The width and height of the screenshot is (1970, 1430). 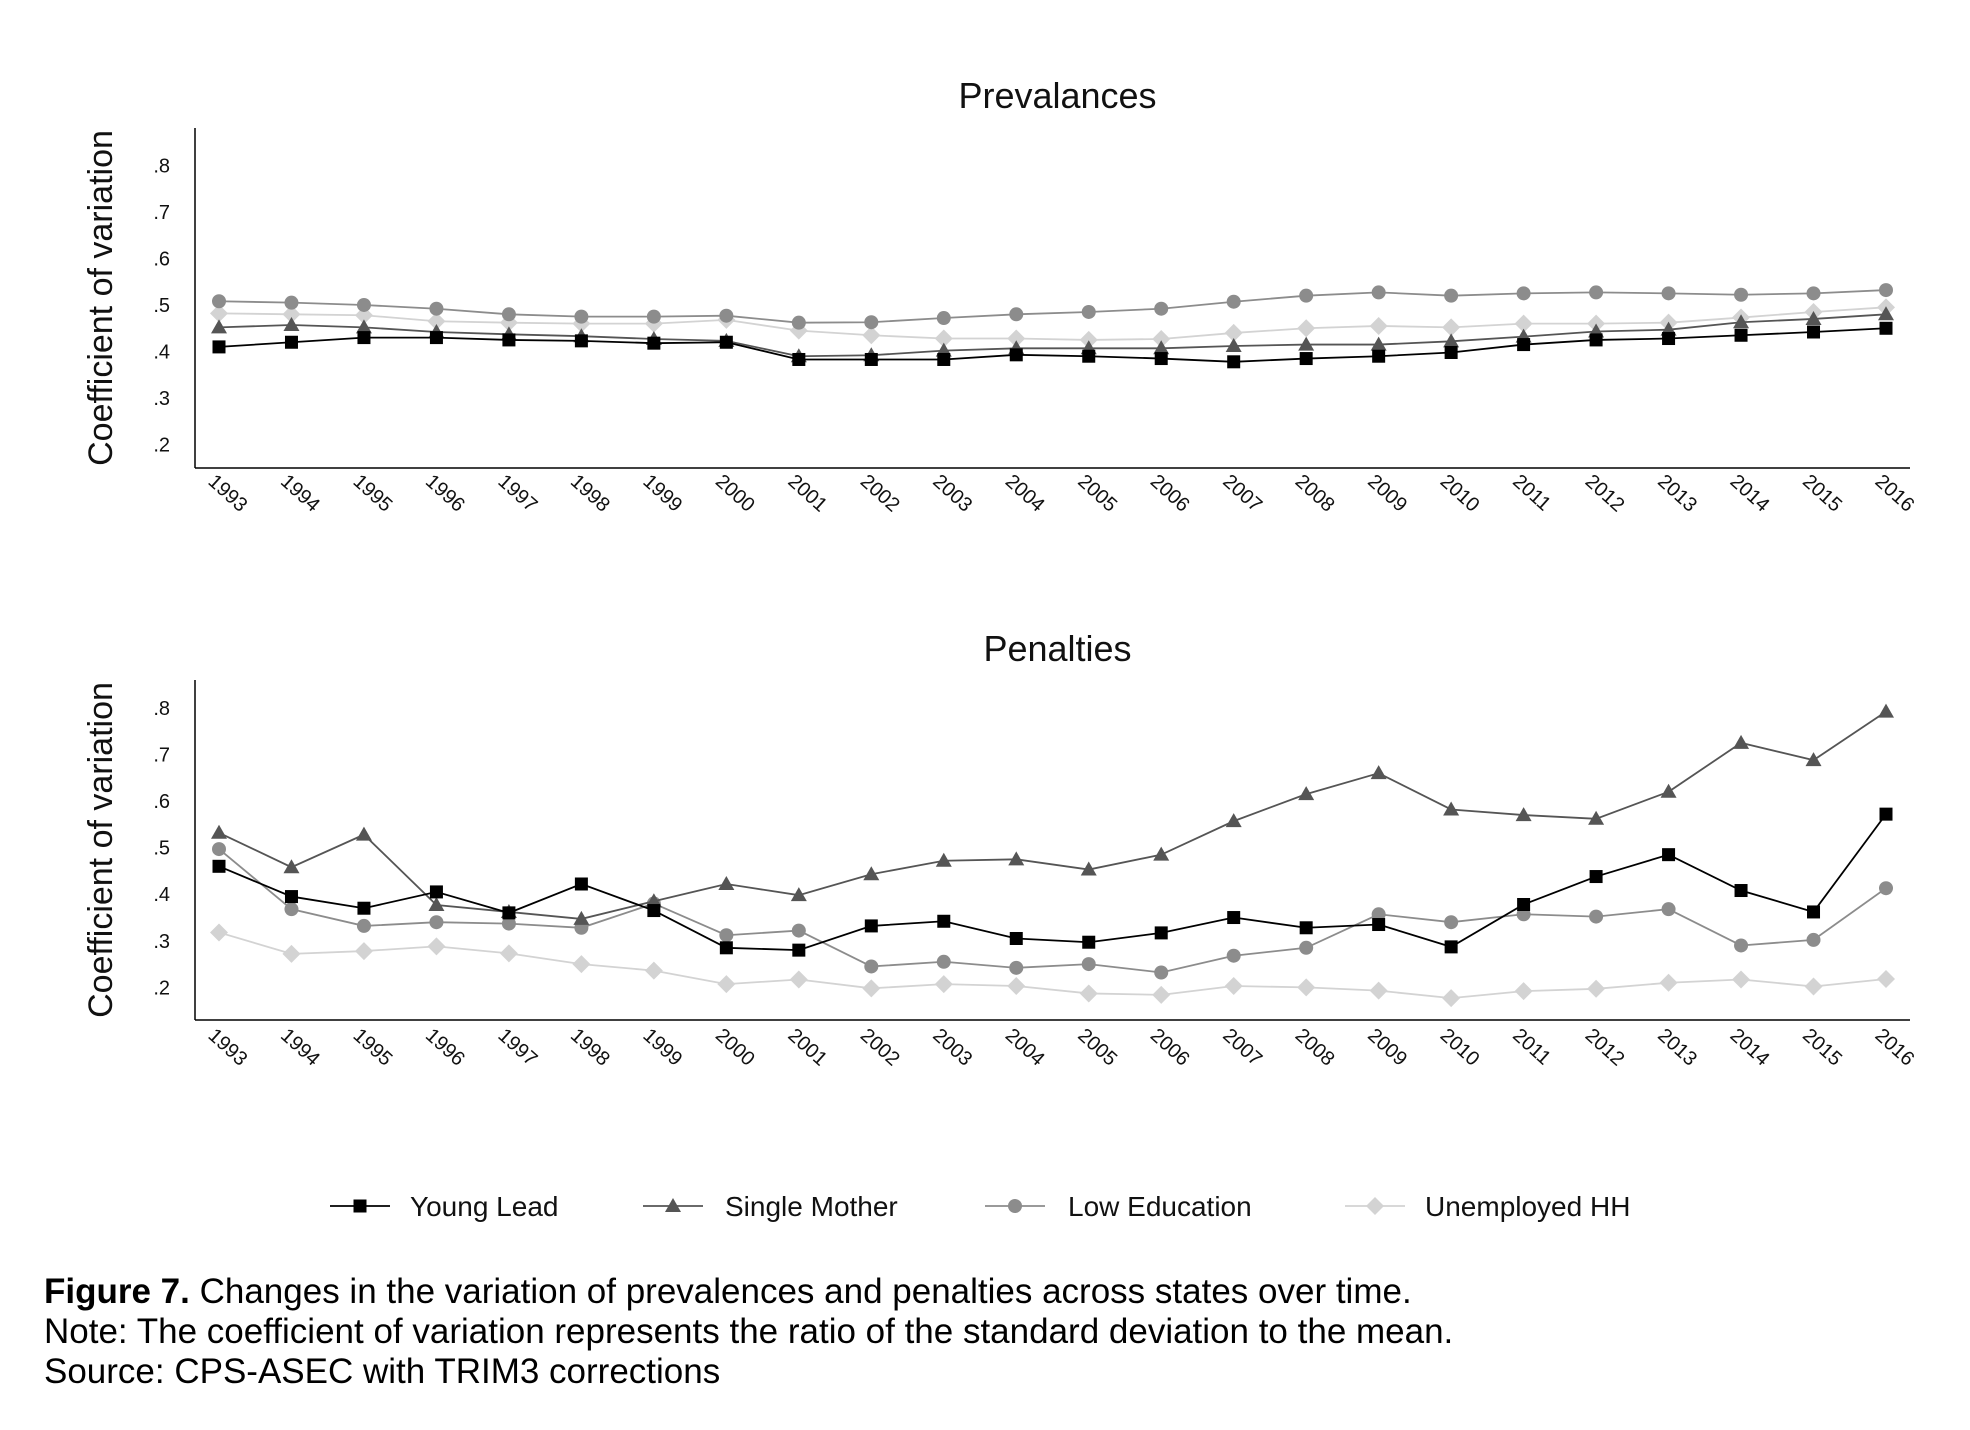 What do you see at coordinates (1052, 882) in the screenshot?
I see `series-young-lead` at bounding box center [1052, 882].